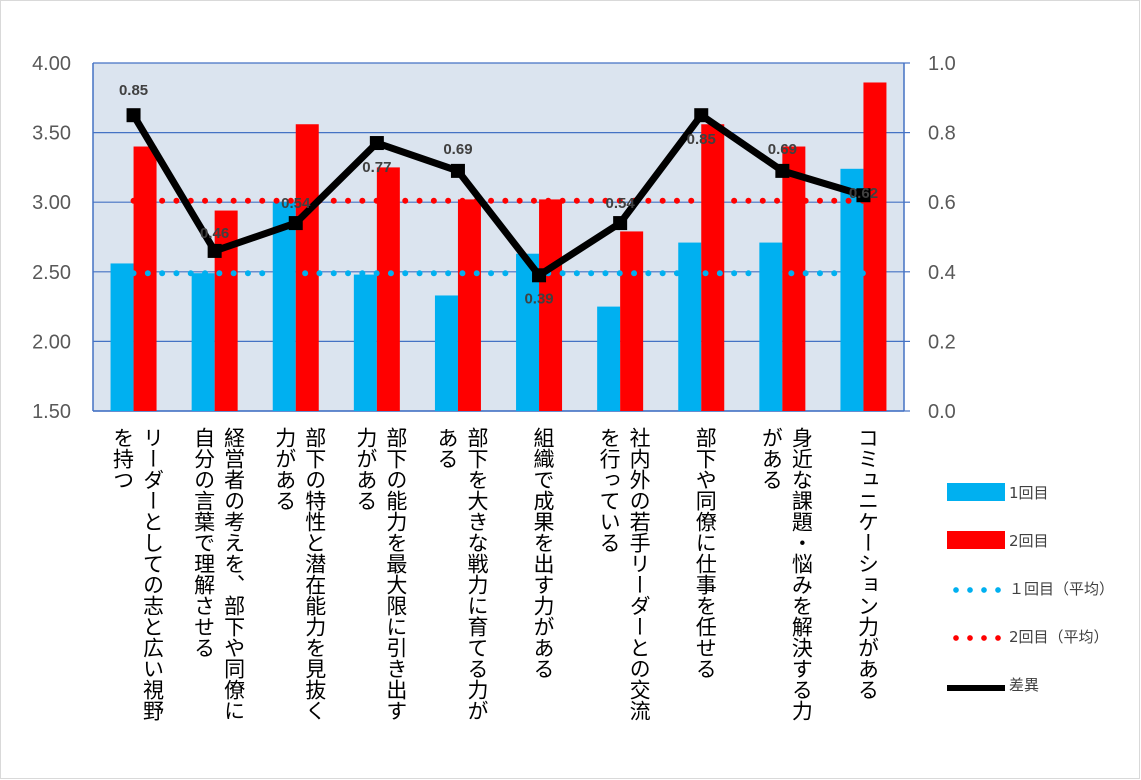 This screenshot has height=780, width=1141. Describe the element at coordinates (942, 203) in the screenshot. I see `y2-tick-label: 0.6` at that location.